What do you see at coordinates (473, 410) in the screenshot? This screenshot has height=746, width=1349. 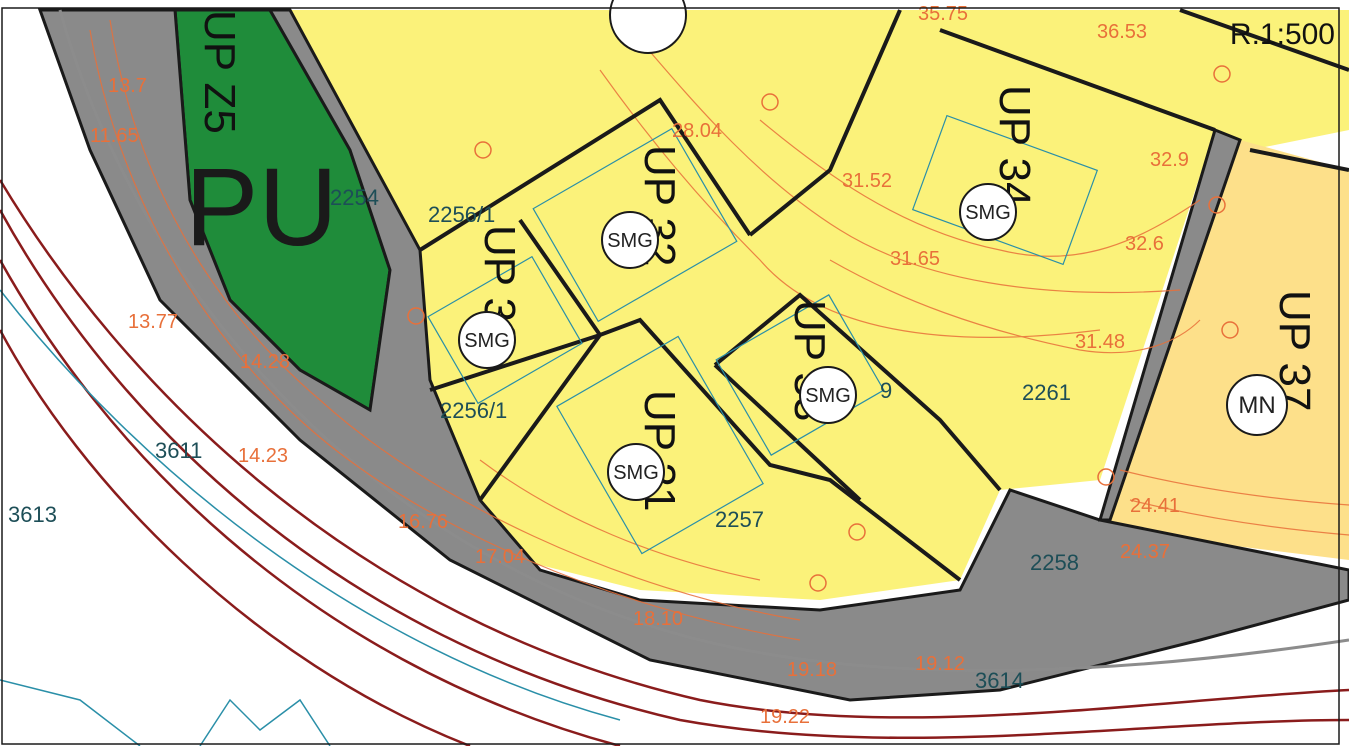 I see `parcel-2256-1-bottom: 2256/1` at bounding box center [473, 410].